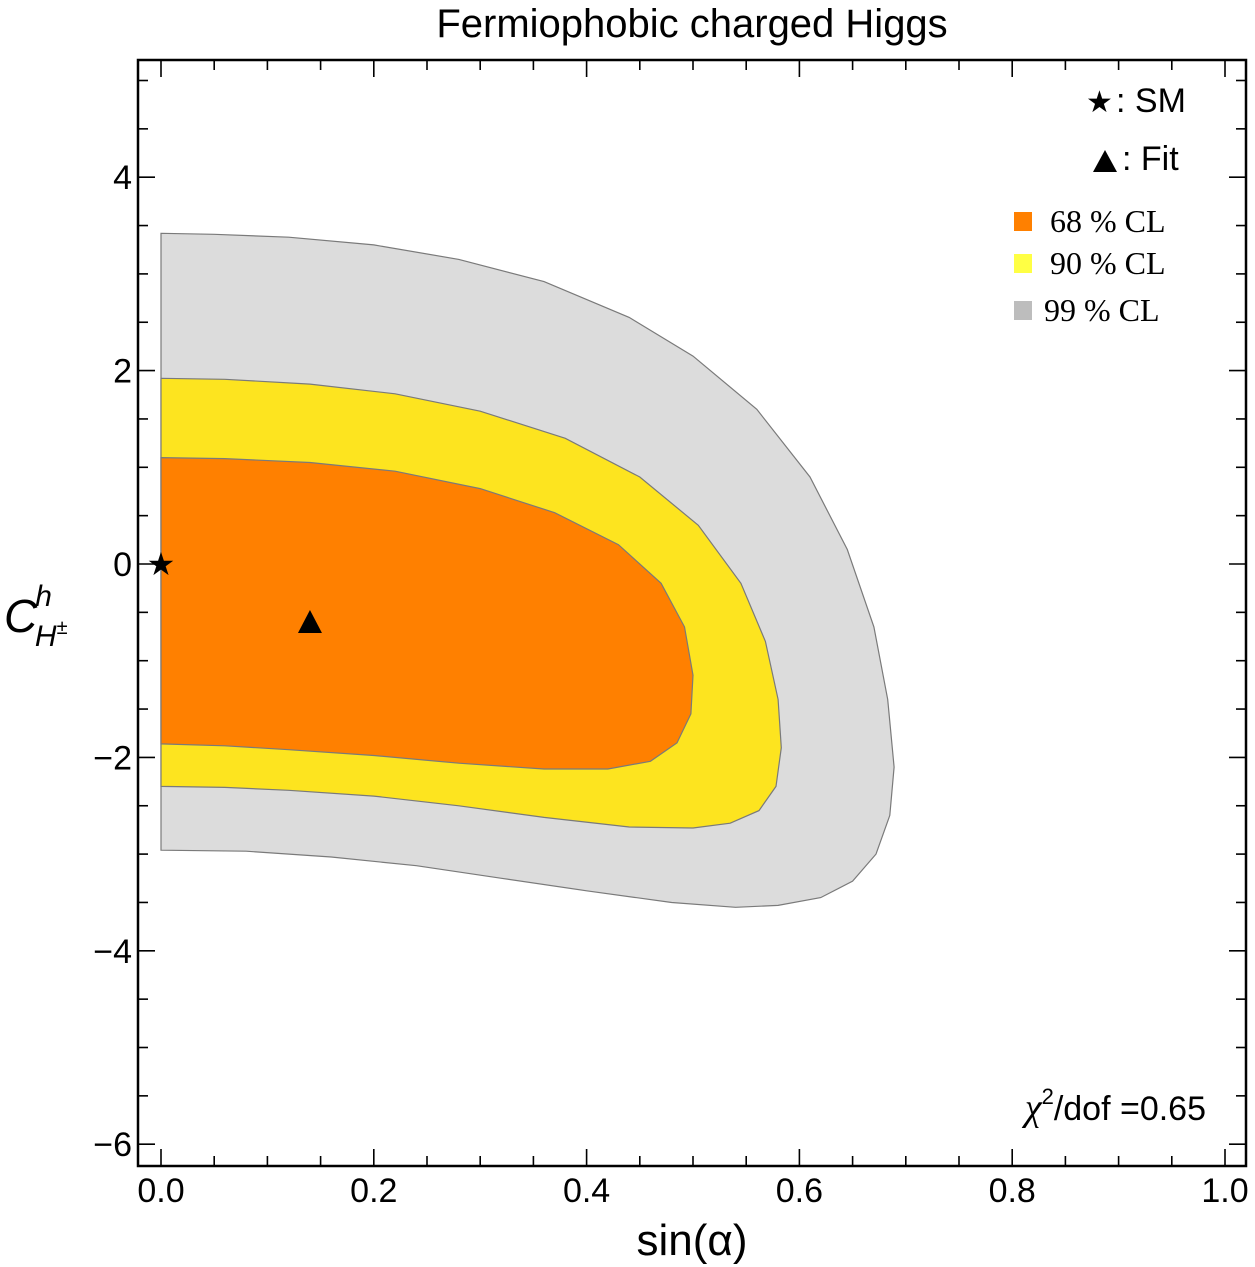 This screenshot has height=1267, width=1255. I want to click on legend-label-68: 68 % CL, so click(1108, 221).